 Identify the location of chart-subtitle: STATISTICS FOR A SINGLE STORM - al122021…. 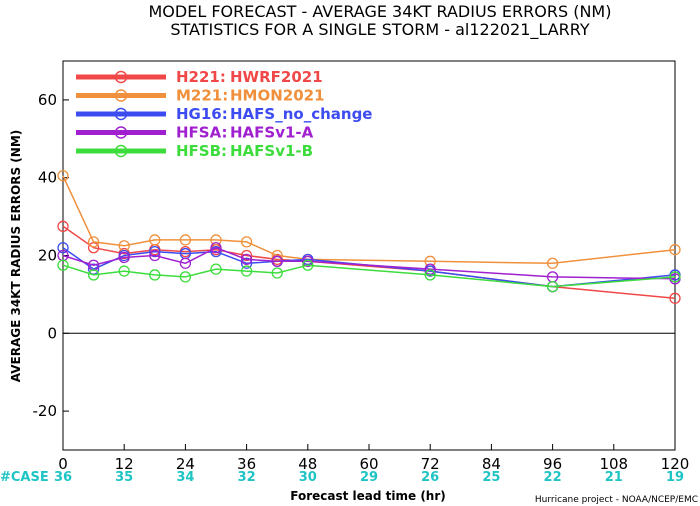
(379, 30).